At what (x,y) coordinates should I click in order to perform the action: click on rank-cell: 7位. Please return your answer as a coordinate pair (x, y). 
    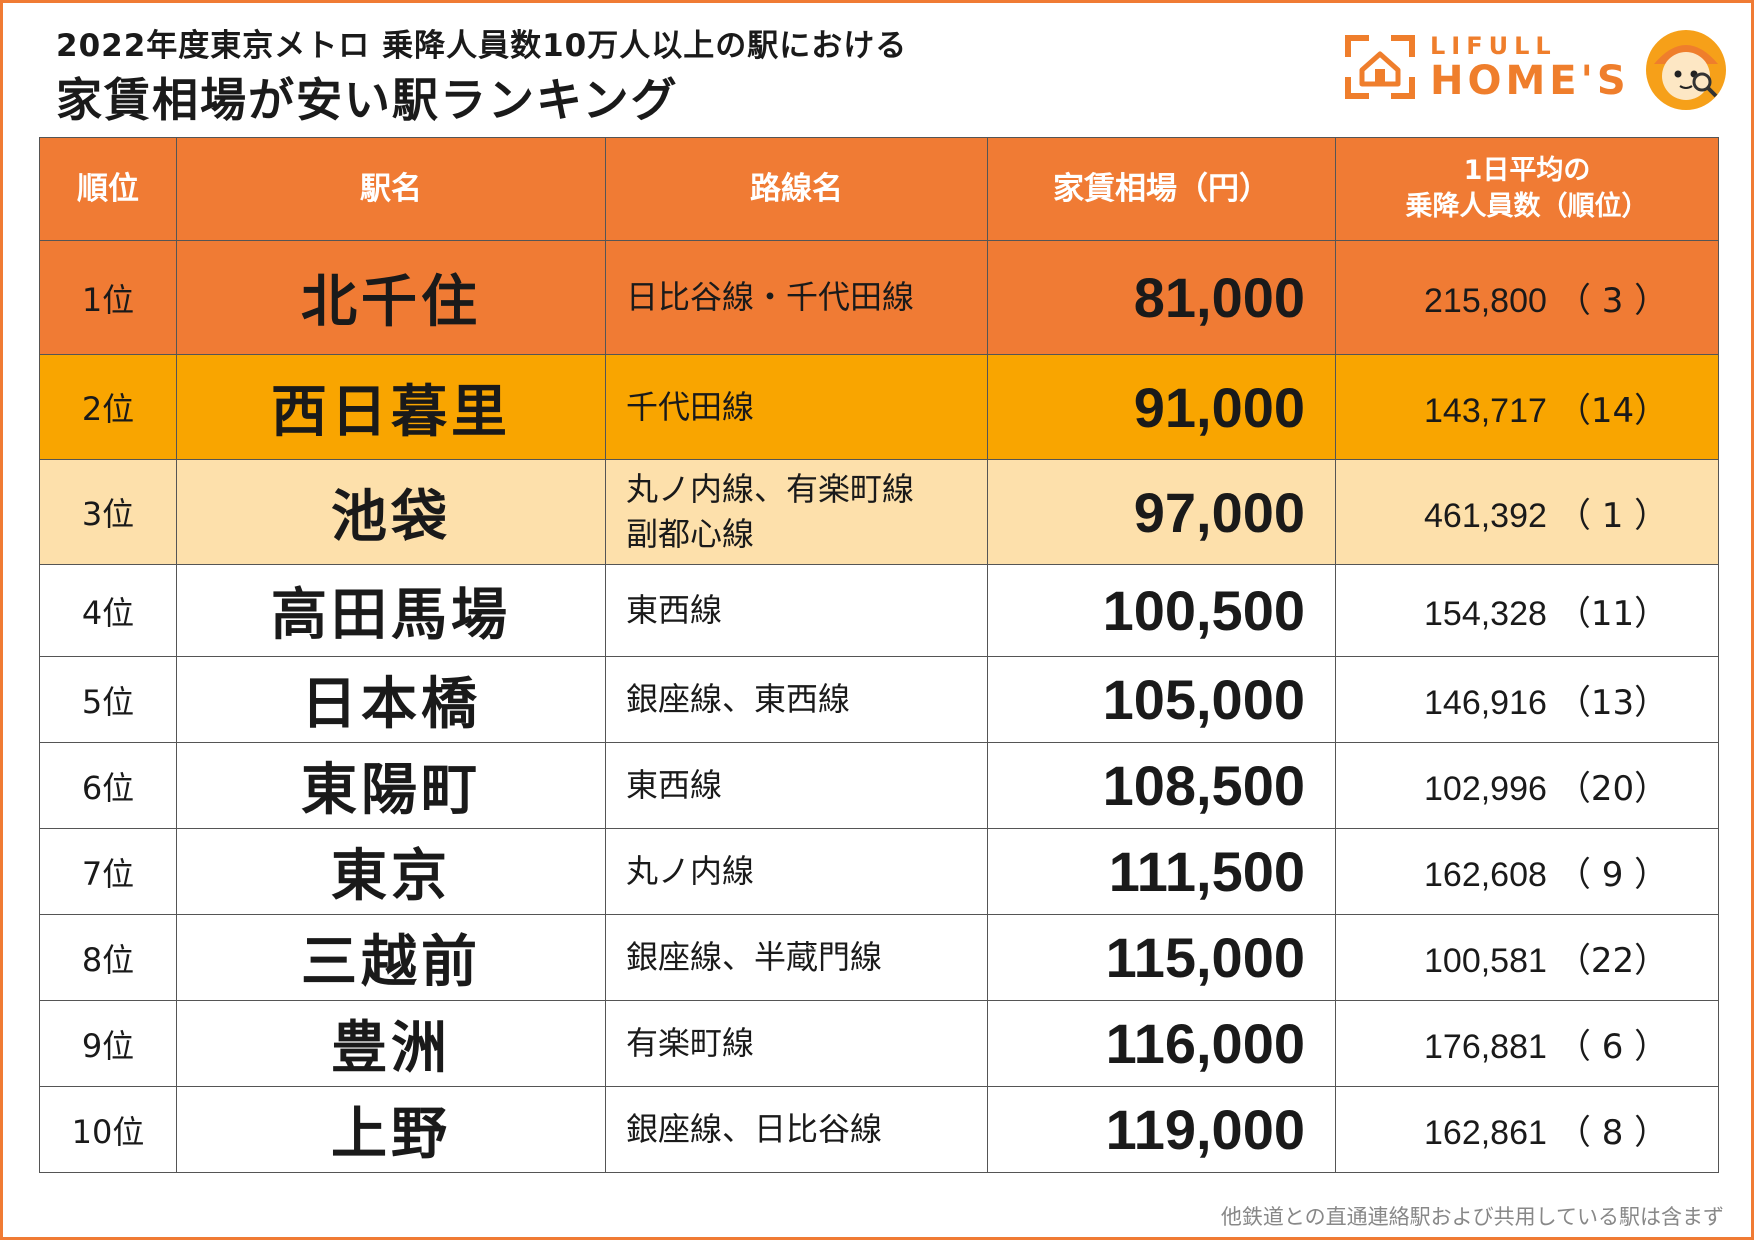
    Looking at the image, I should click on (108, 871).